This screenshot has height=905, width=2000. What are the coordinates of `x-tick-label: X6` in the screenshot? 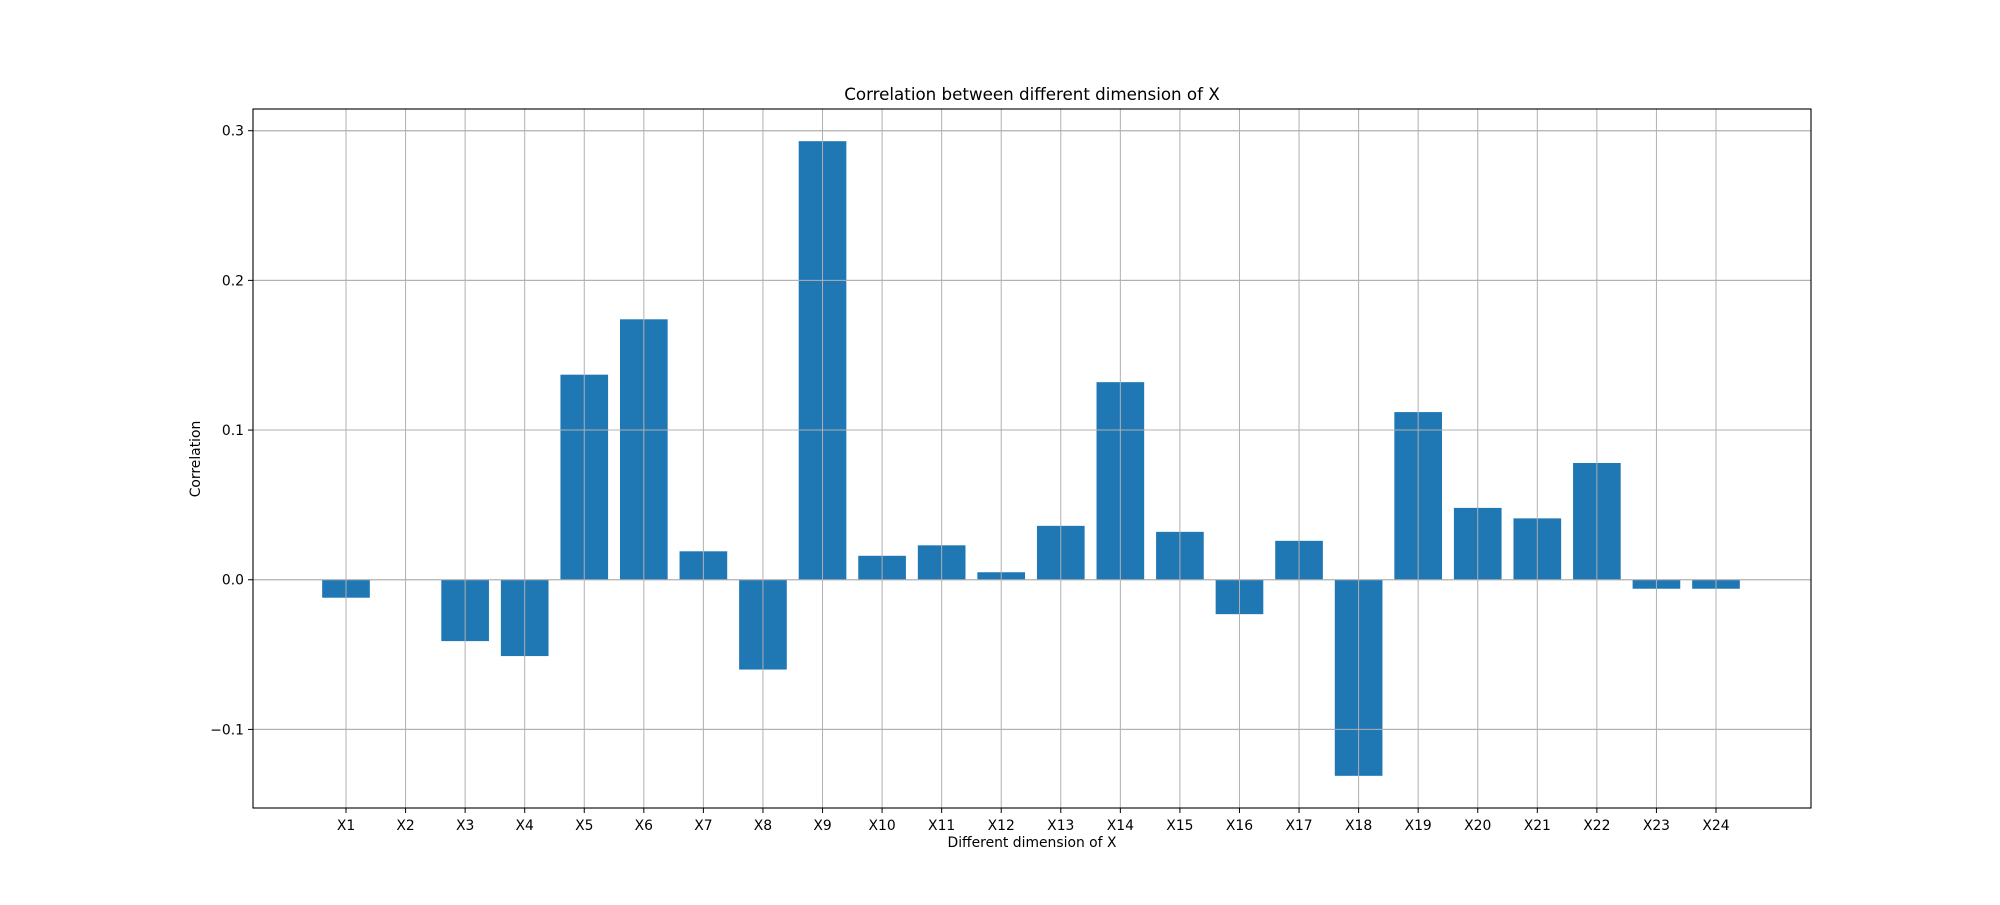 It's located at (644, 826).